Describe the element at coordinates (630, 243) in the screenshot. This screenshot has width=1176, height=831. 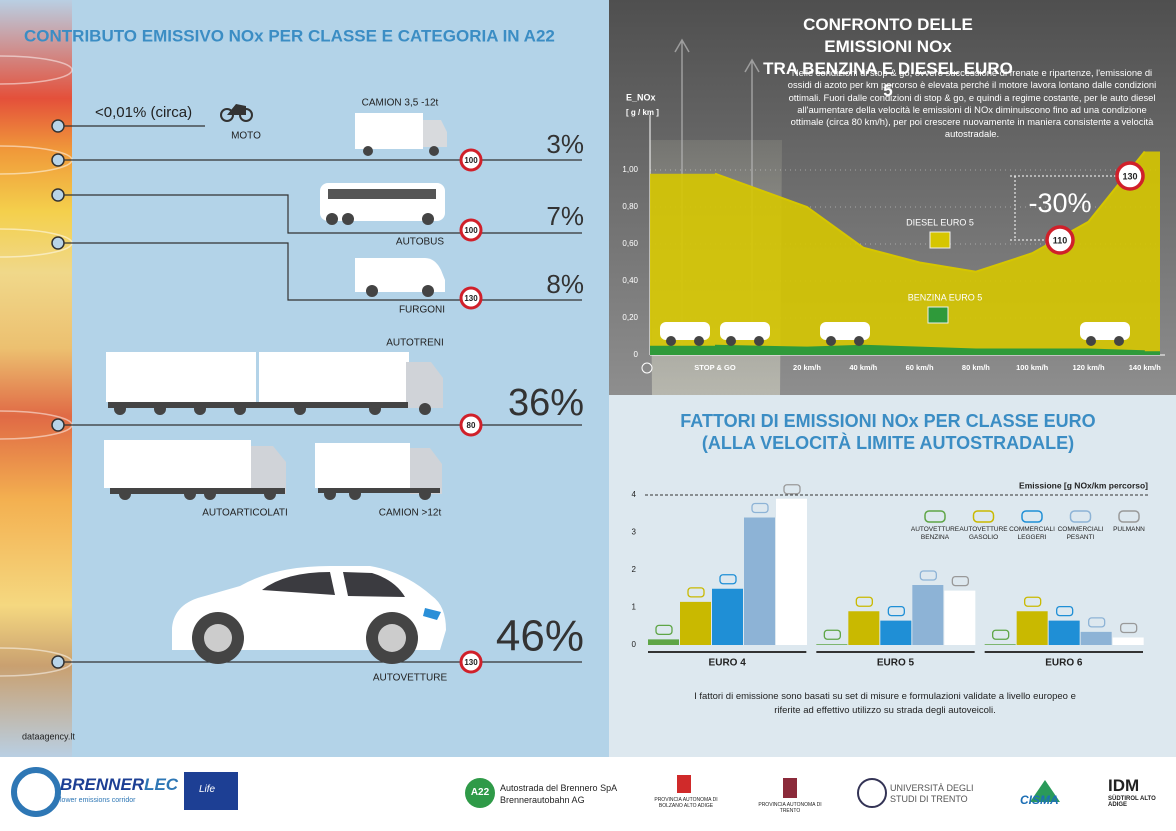
I see `y-tick-label: 0,60` at that location.